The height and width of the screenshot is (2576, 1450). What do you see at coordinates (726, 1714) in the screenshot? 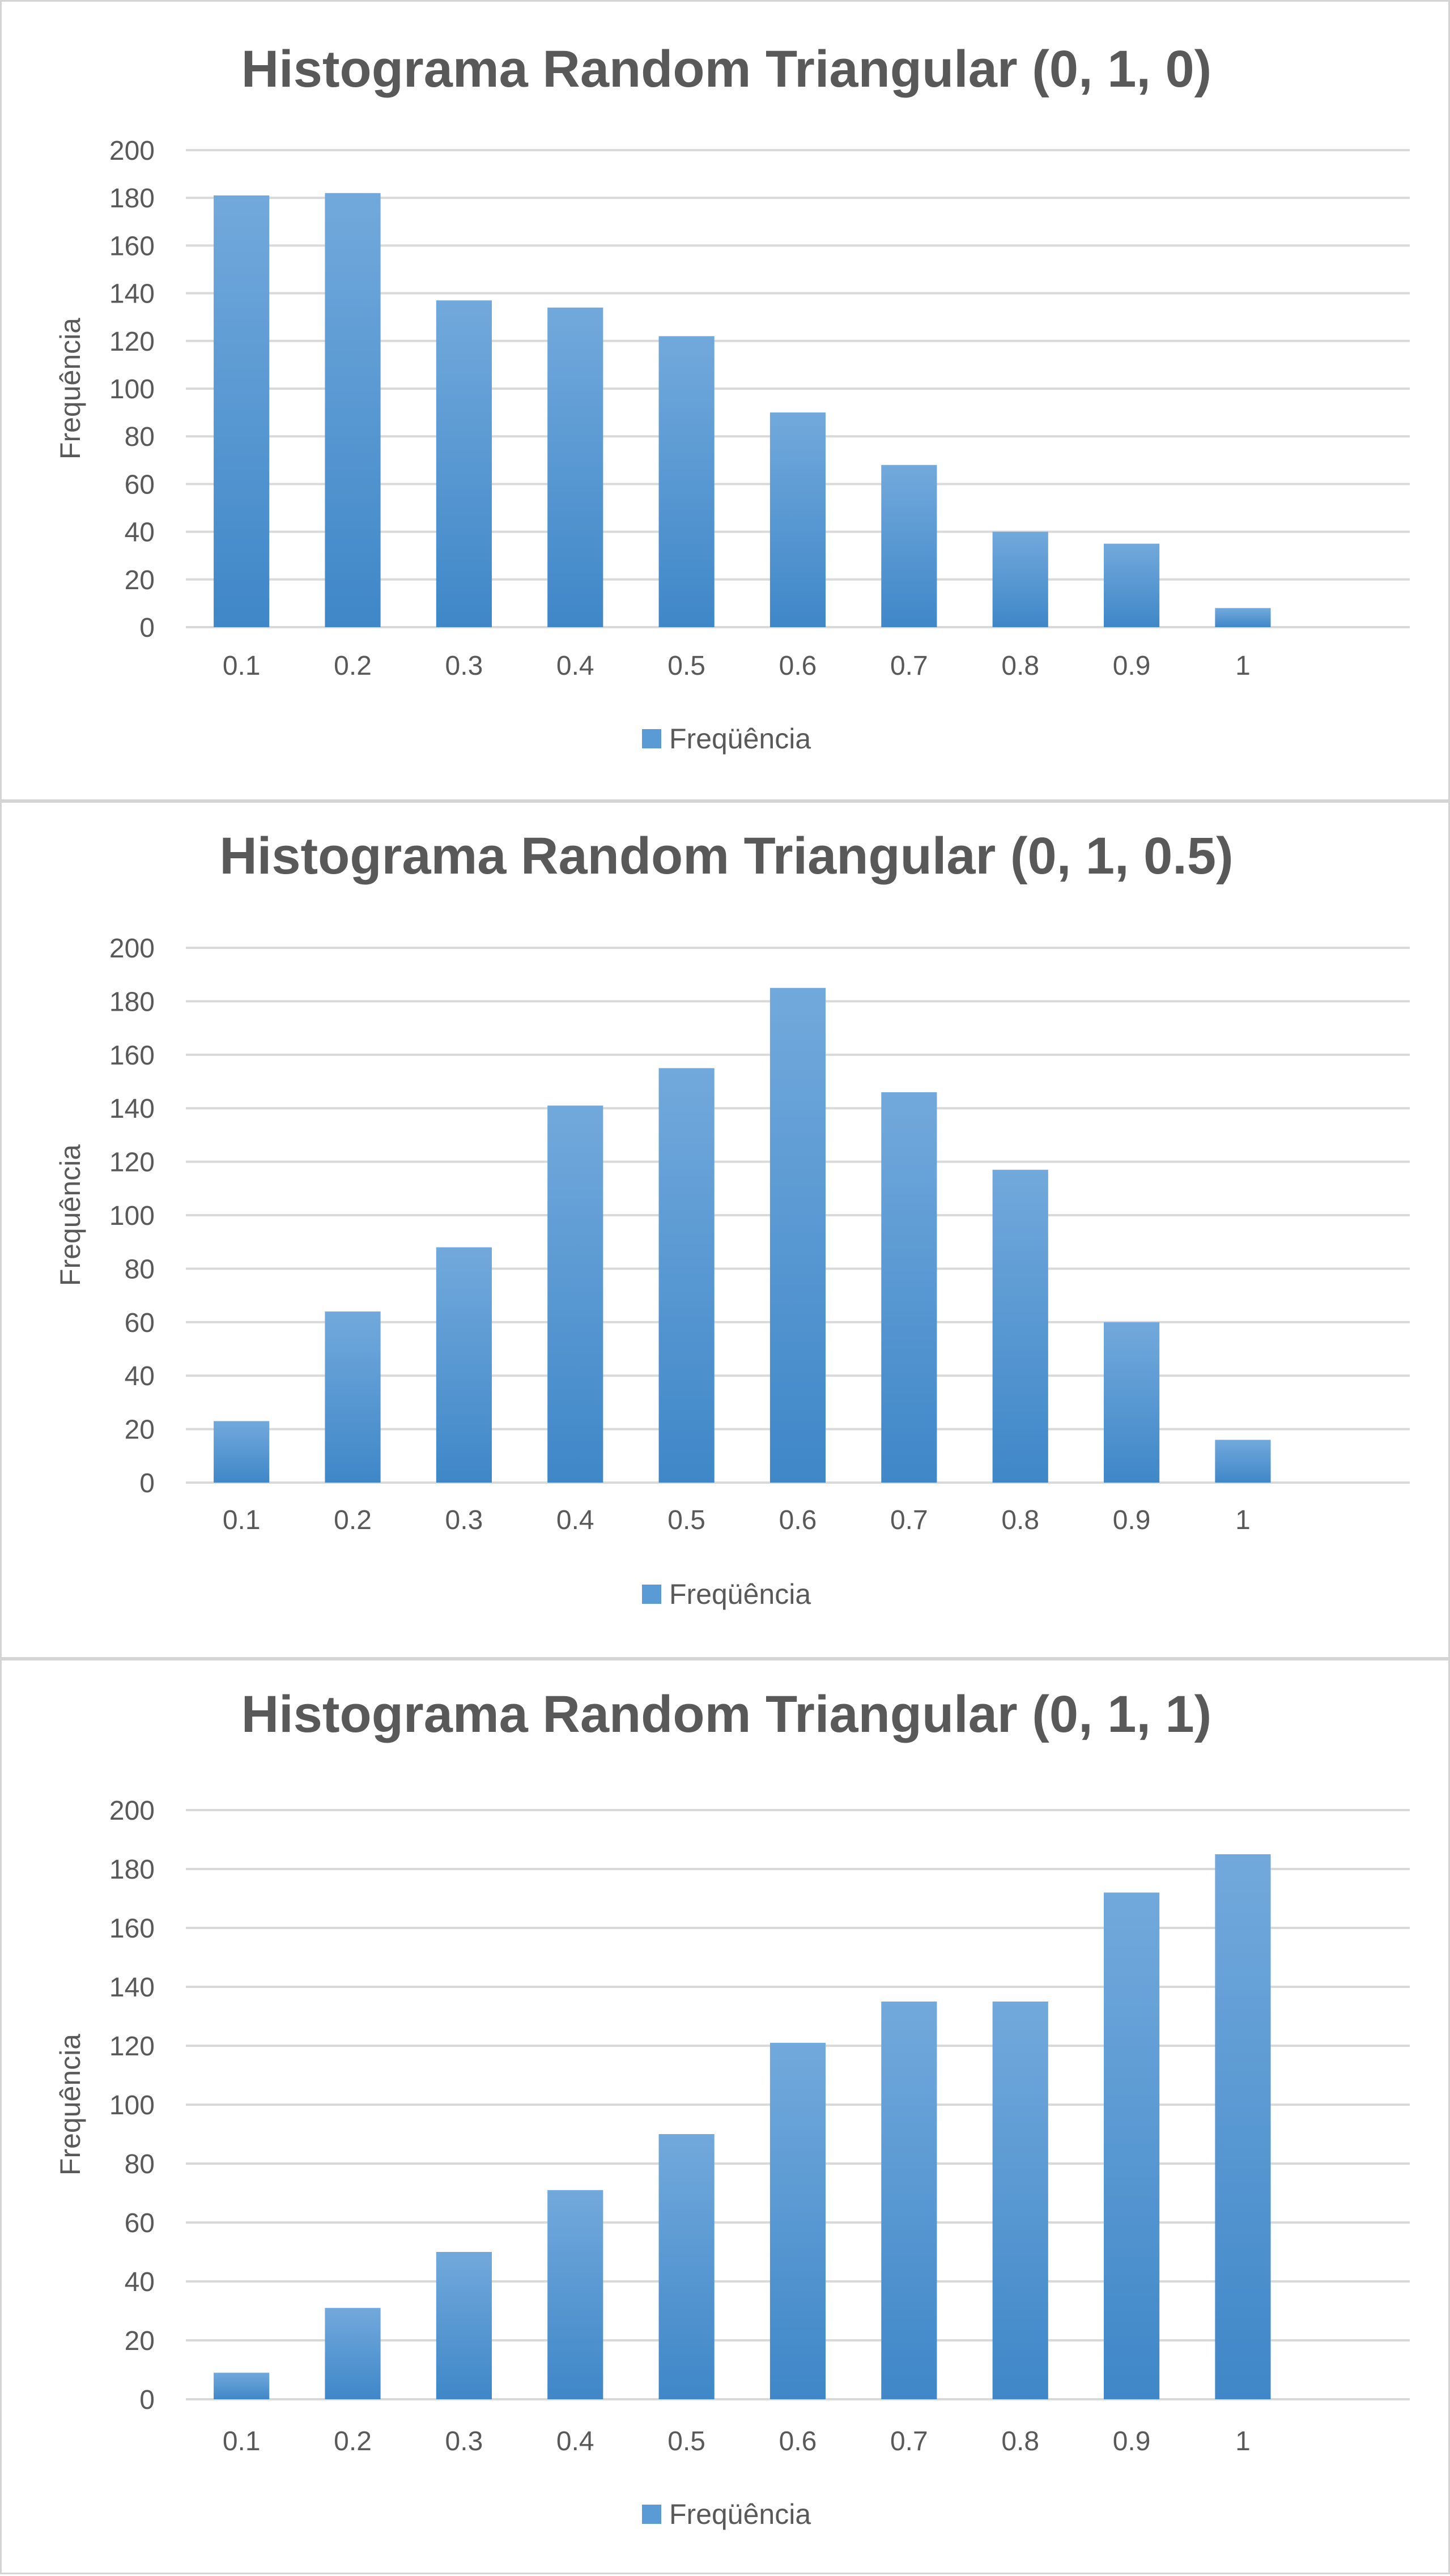
I see `chart-title: Histograma Random Triangular (0, 1, 1)` at bounding box center [726, 1714].